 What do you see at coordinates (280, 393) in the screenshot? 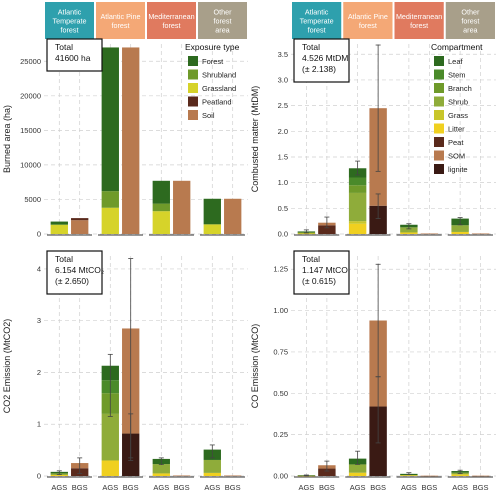
I see `y-tick-label: 0.50` at bounding box center [280, 393].